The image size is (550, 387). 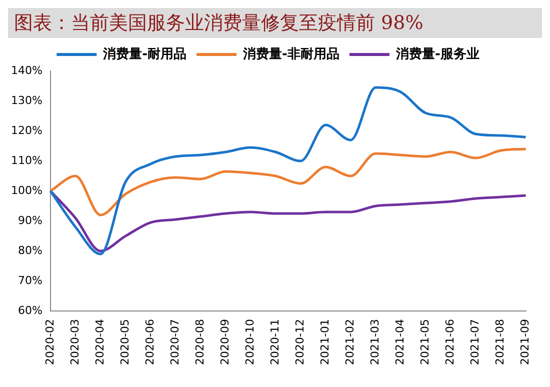 What do you see at coordinates (144, 54) in the screenshot?
I see `legend-label: 消费量-耐用品` at bounding box center [144, 54].